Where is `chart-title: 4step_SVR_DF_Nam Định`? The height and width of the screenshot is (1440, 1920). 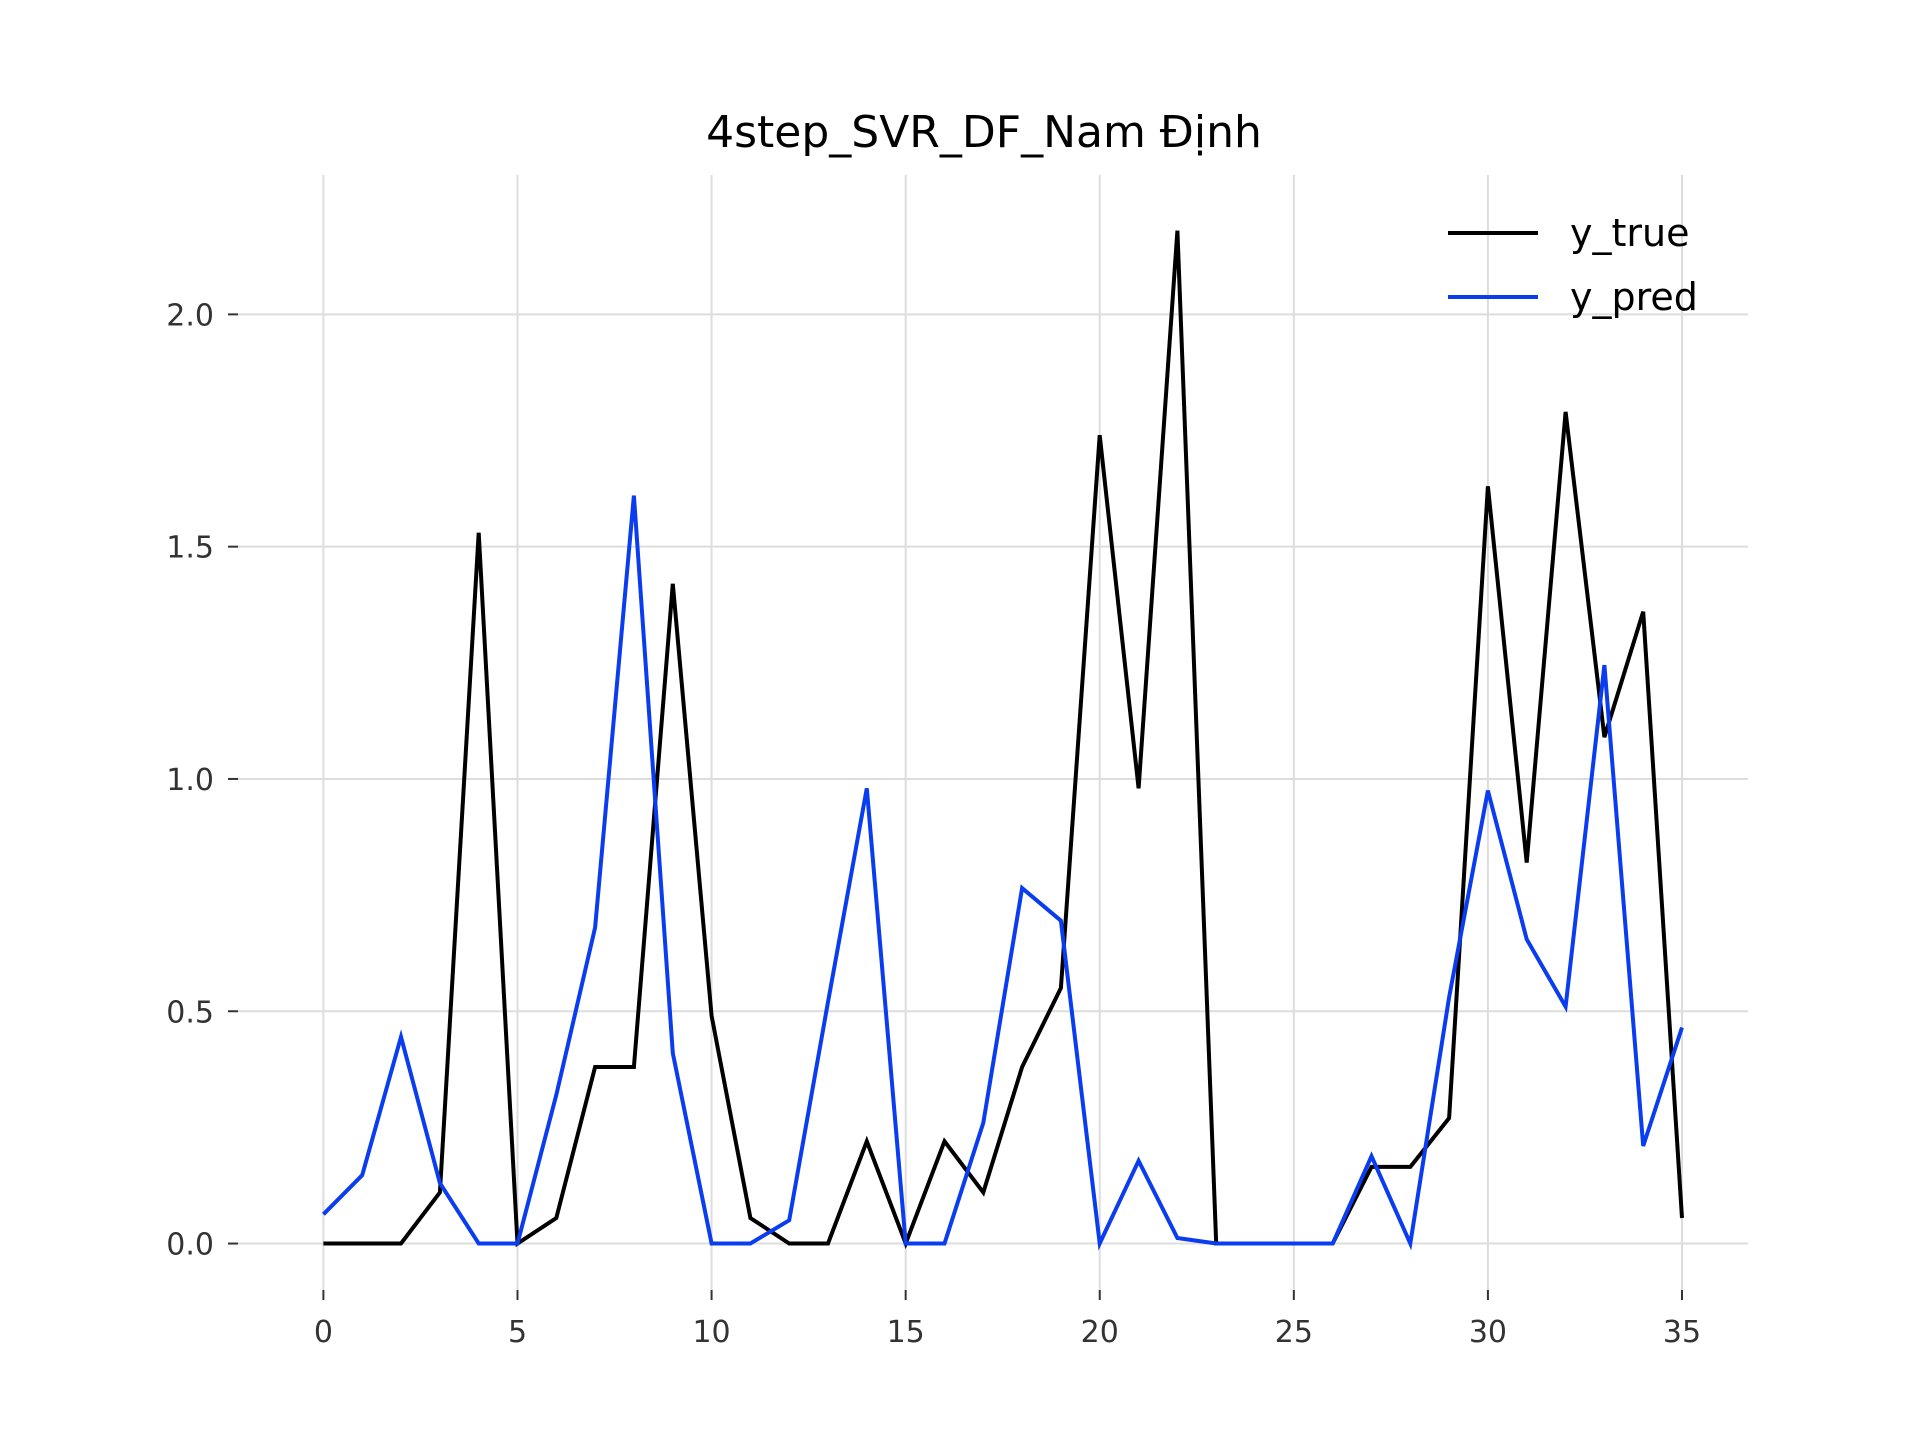
chart-title: 4step_SVR_DF_Nam Định is located at coordinates (984, 132).